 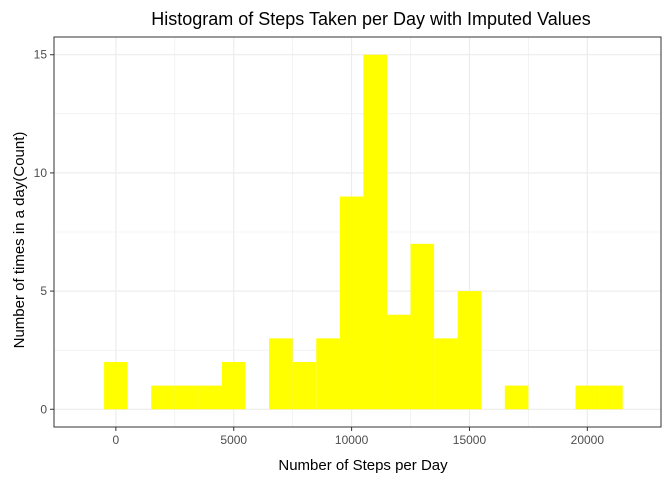 I want to click on y-axis-title: Number of times in a day(Count), so click(x=19, y=240).